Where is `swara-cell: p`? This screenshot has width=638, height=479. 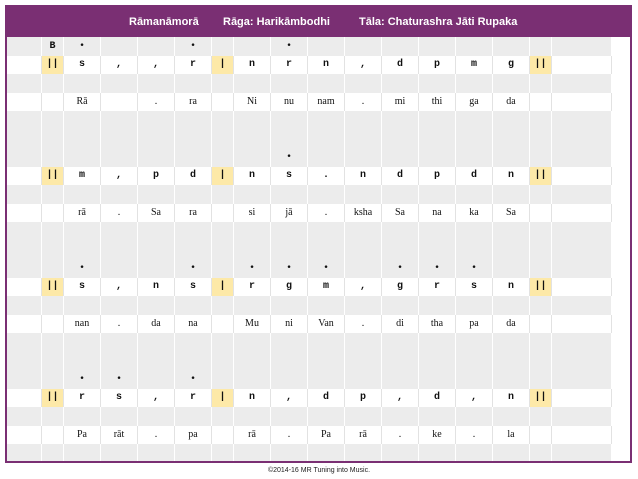 swara-cell: p is located at coordinates (437, 175).